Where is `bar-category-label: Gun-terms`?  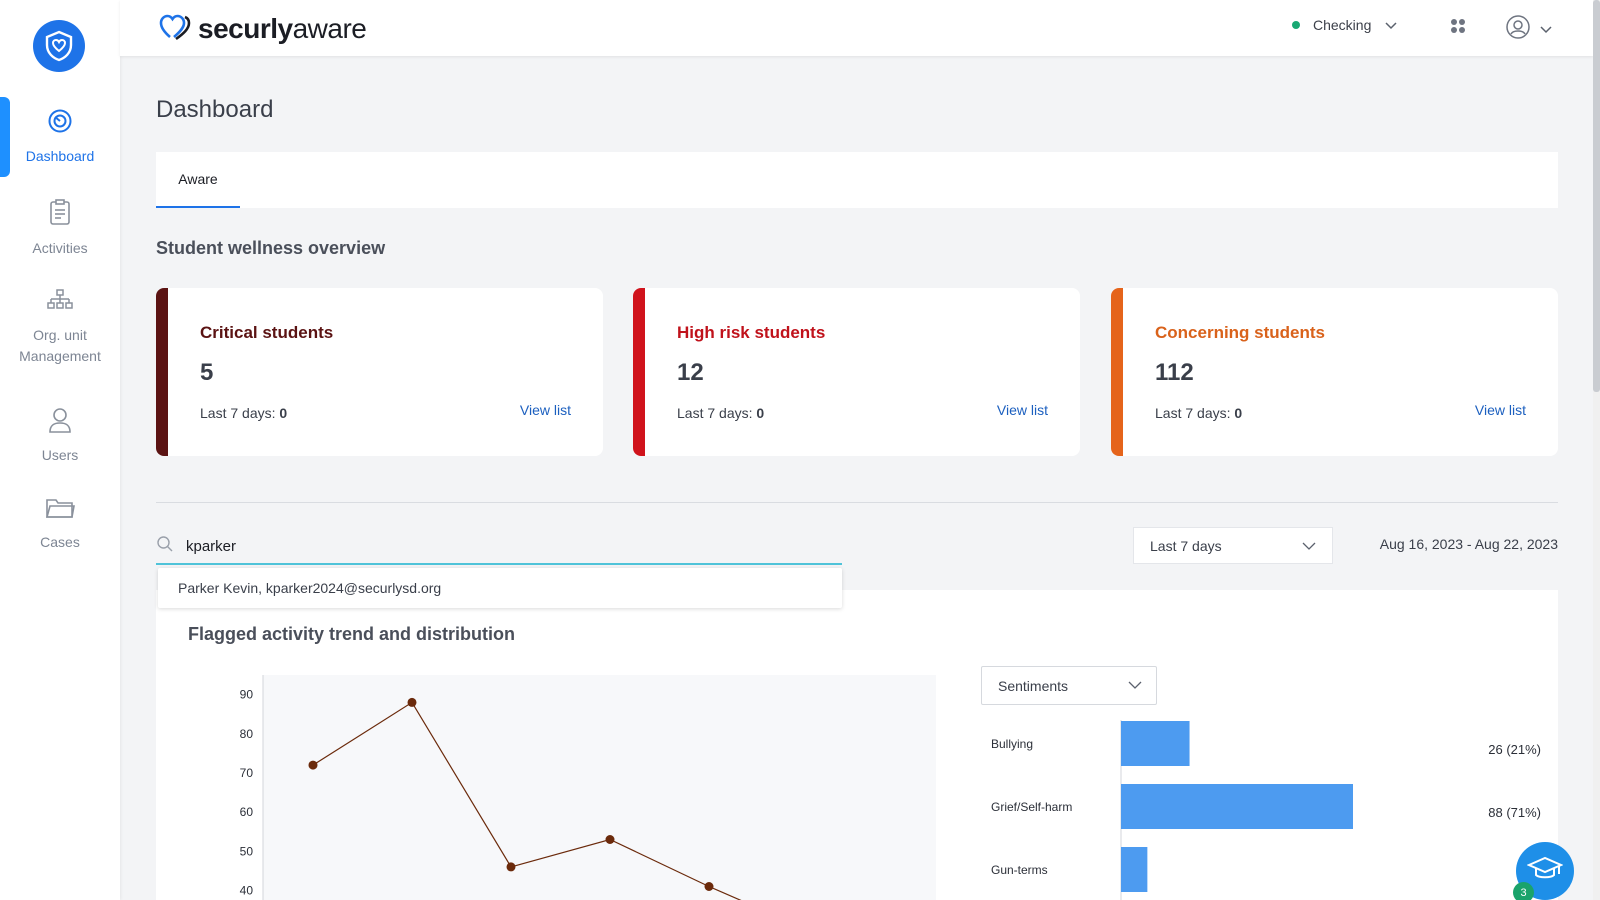 bar-category-label: Gun-terms is located at coordinates (1019, 870).